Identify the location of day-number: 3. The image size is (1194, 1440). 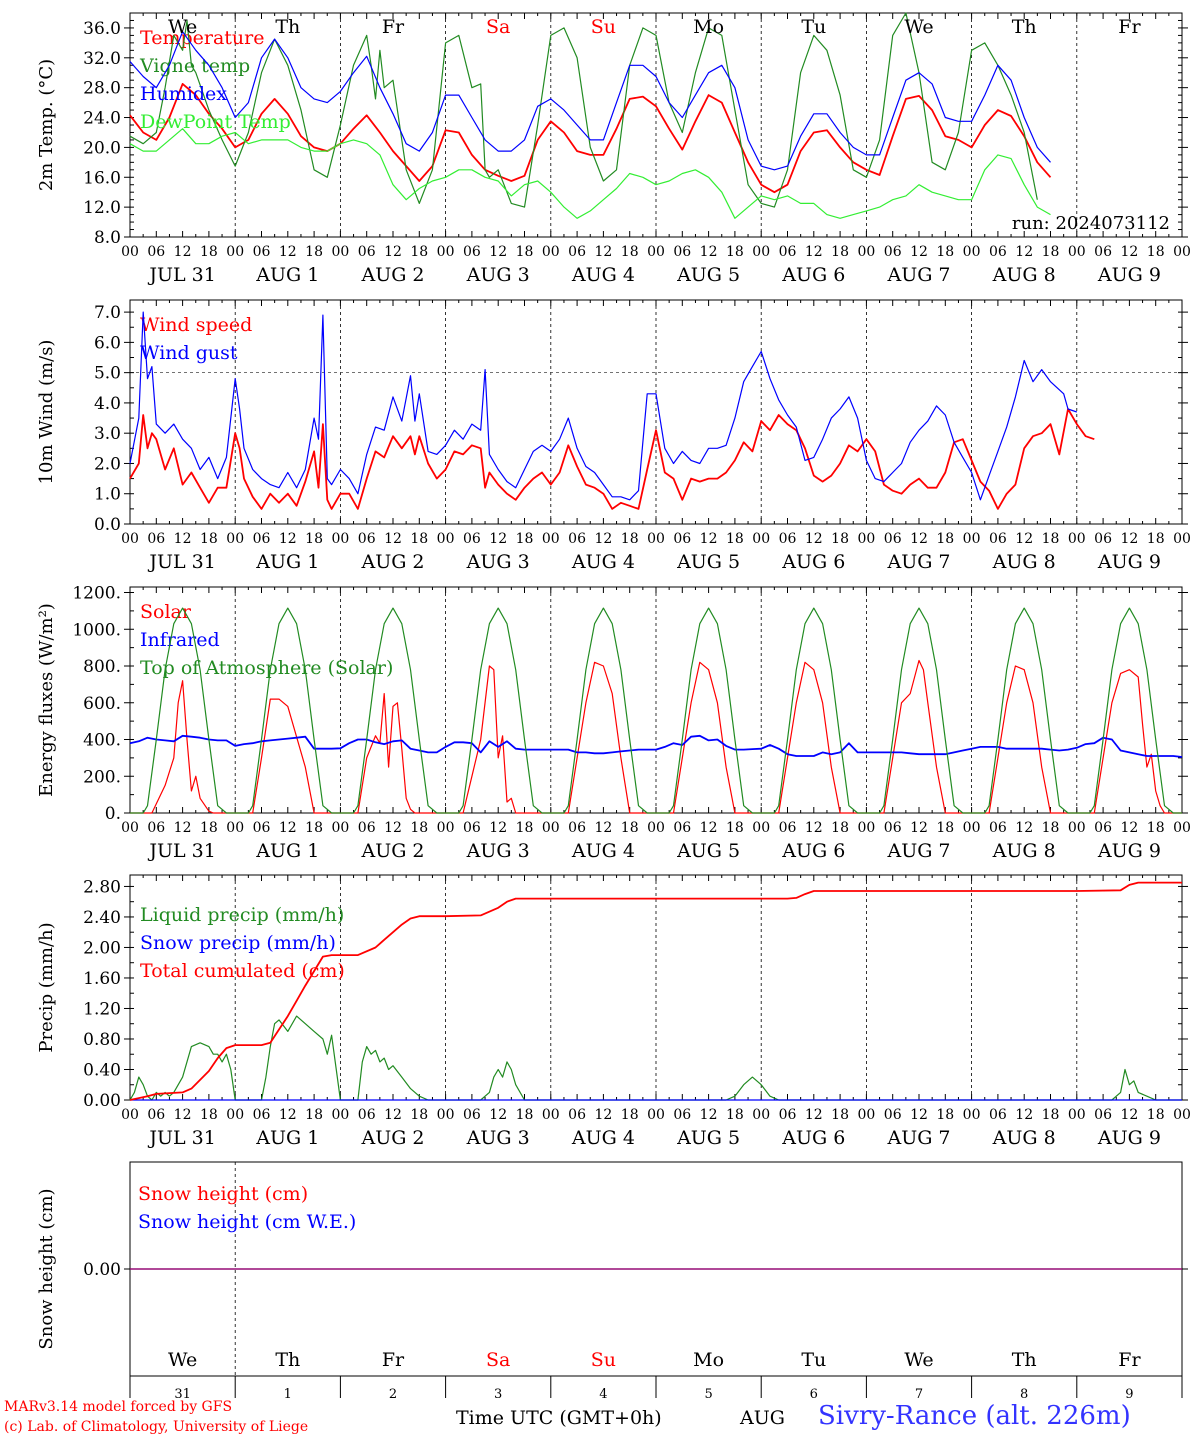
(498, 1394).